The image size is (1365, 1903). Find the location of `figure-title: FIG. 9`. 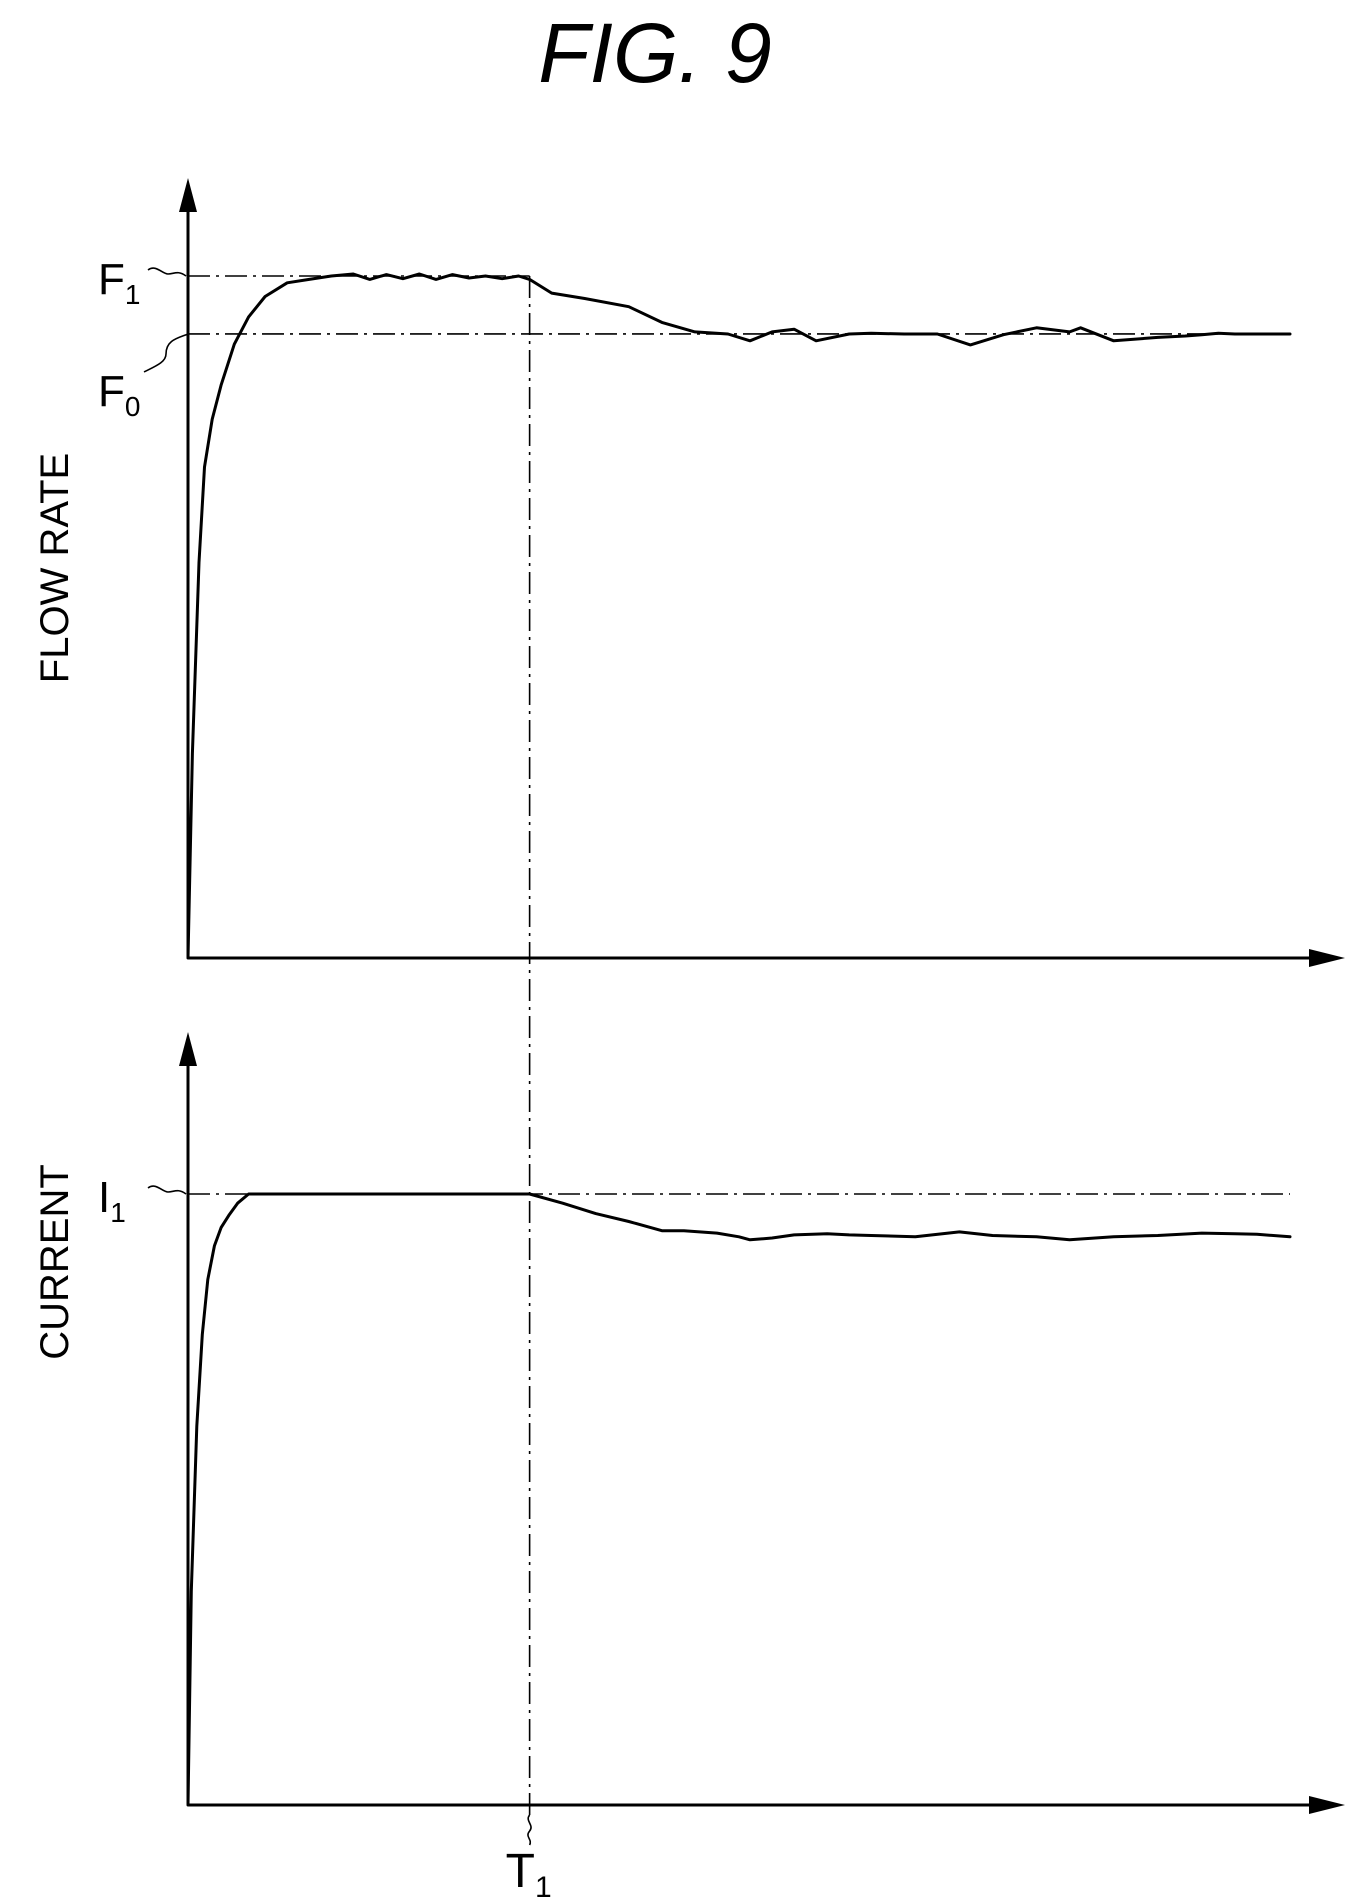

figure-title: FIG. 9 is located at coordinates (654, 53).